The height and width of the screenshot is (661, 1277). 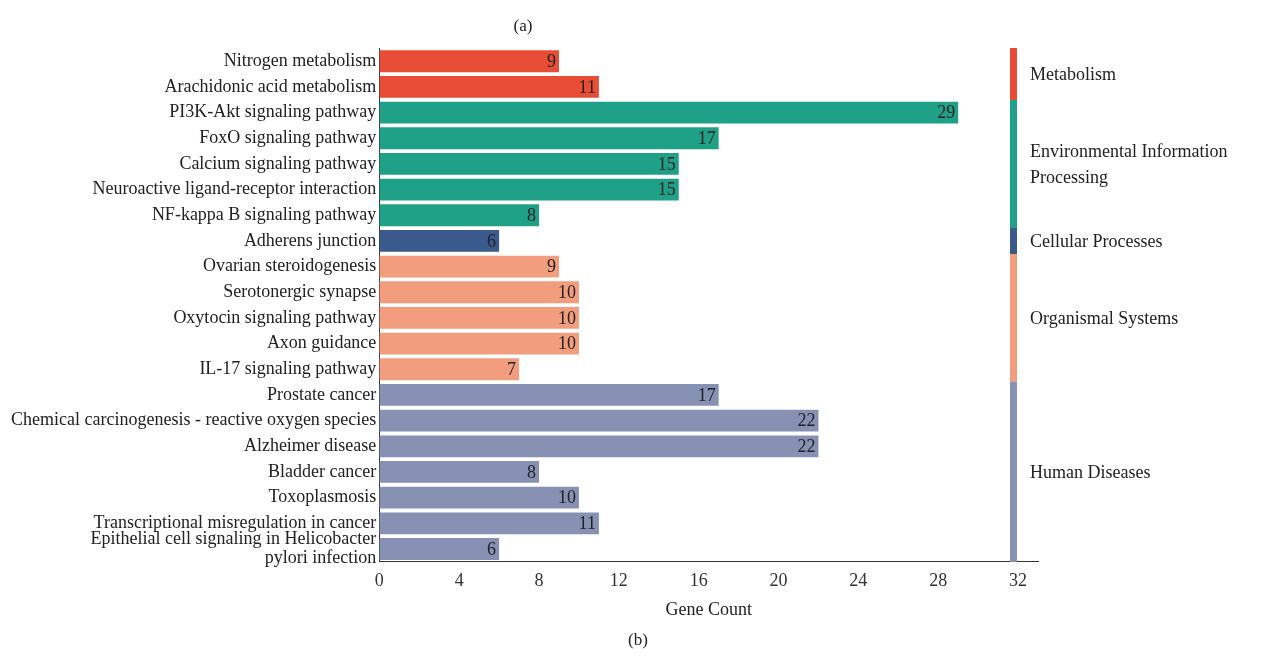 I want to click on text: Environmental Information Processing, so click(x=1129, y=164).